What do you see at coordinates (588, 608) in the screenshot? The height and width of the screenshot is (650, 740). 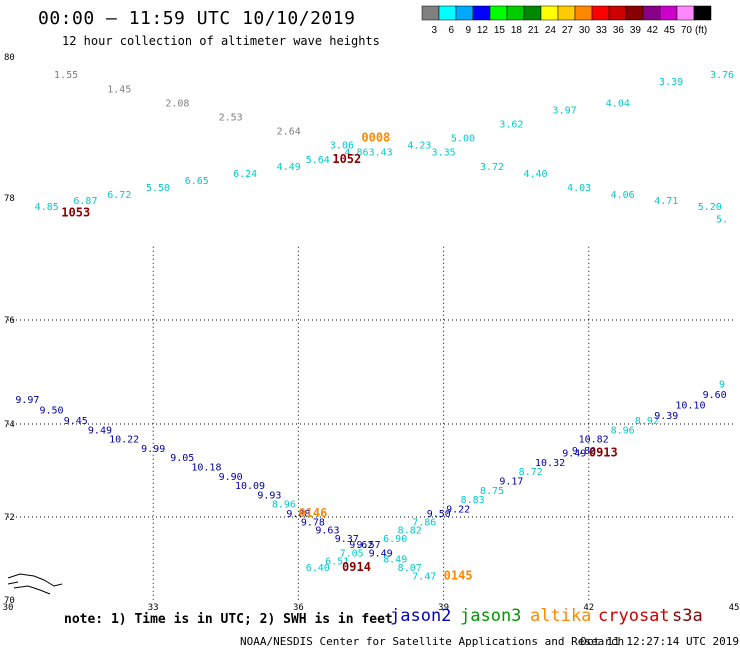 I see `longitude-label: 42` at bounding box center [588, 608].